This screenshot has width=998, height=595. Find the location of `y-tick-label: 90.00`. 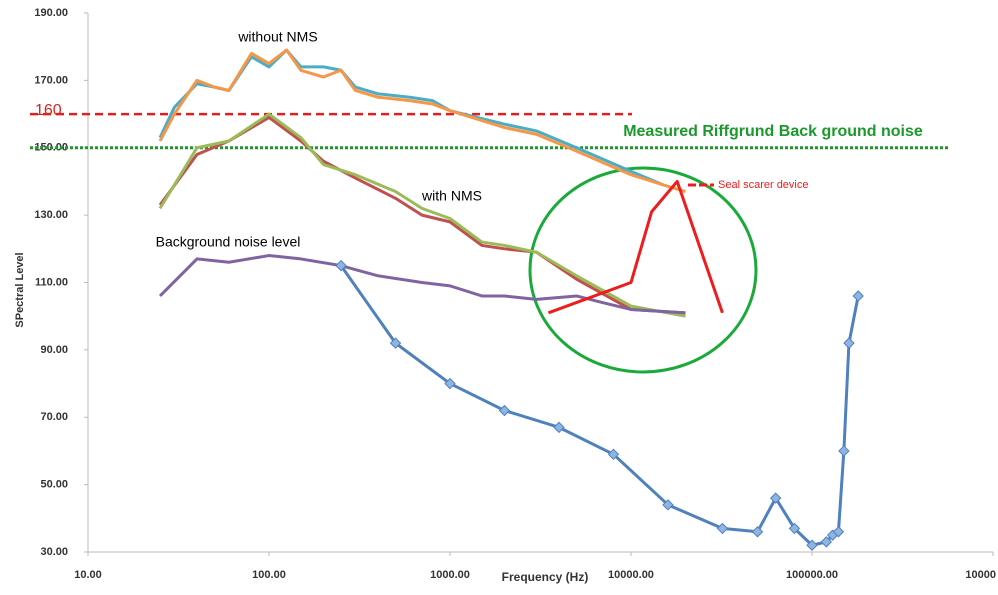

y-tick-label: 90.00 is located at coordinates (54, 350).